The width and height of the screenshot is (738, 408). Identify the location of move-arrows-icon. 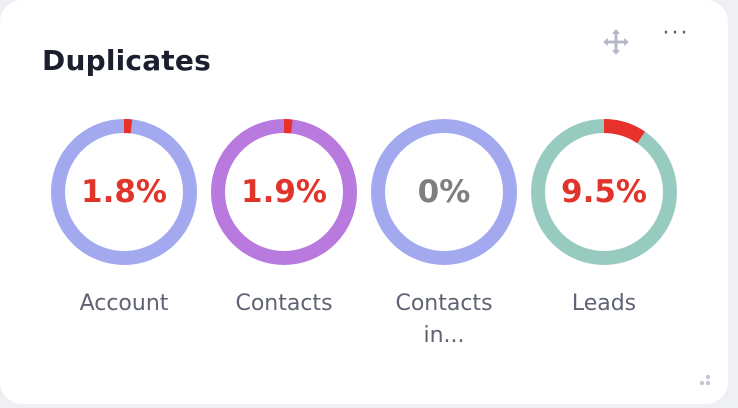
(616, 42).